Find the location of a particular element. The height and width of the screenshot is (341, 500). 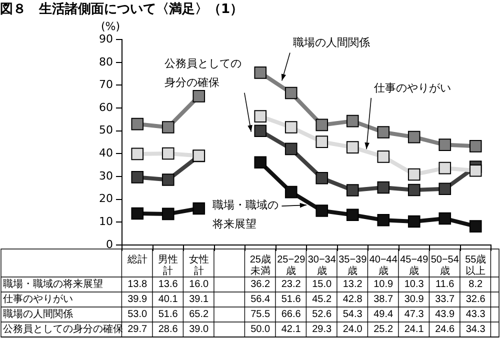

data-label: 33.7 is located at coordinates (445, 300).